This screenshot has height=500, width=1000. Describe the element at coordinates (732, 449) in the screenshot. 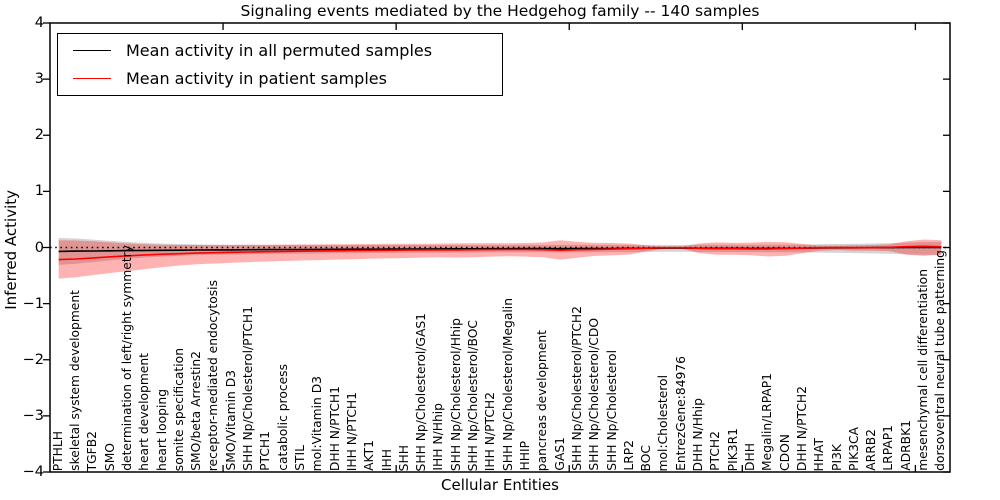

I see `x-tick-label: PIK3R1` at that location.